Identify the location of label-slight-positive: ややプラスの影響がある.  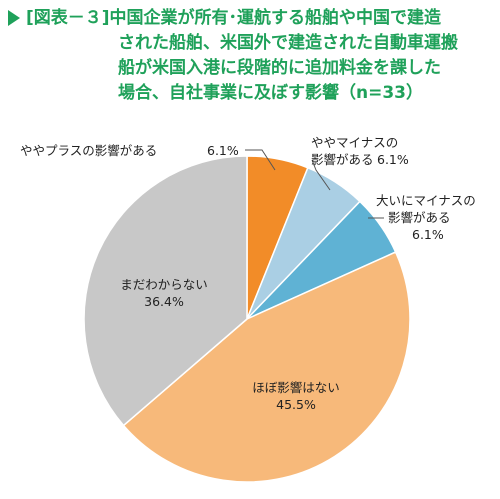
(88, 150).